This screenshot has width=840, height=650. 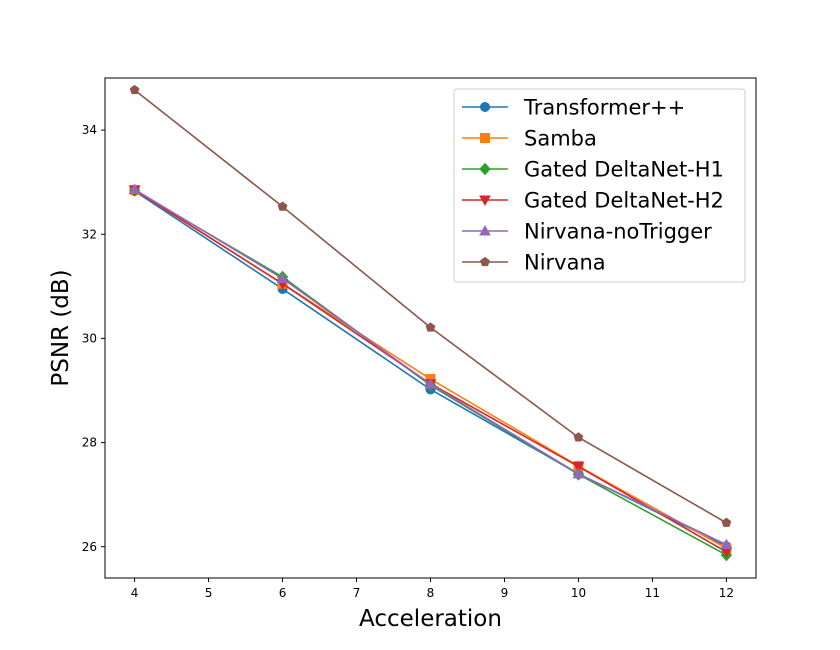 I want to click on x-tick-label: 9, so click(x=505, y=593).